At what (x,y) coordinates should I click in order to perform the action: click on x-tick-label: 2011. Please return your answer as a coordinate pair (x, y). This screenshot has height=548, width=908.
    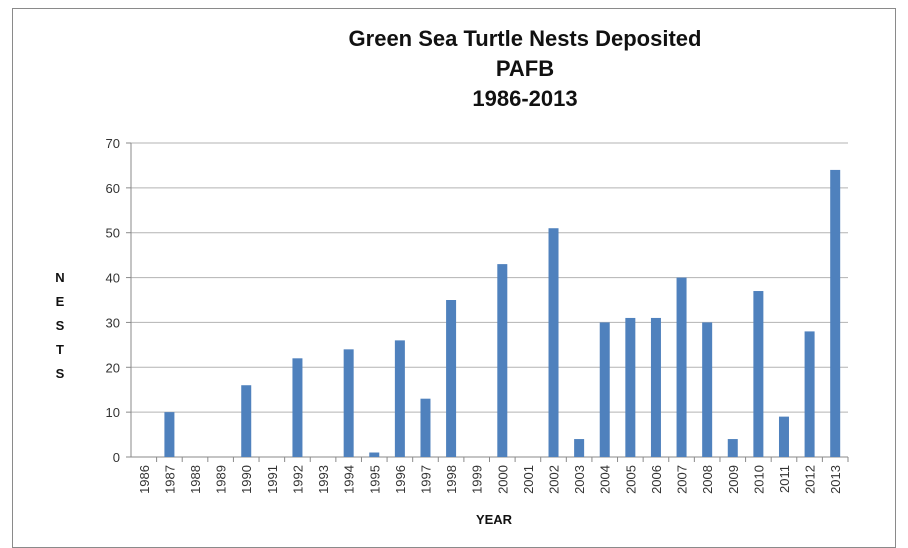
    Looking at the image, I should click on (784, 479).